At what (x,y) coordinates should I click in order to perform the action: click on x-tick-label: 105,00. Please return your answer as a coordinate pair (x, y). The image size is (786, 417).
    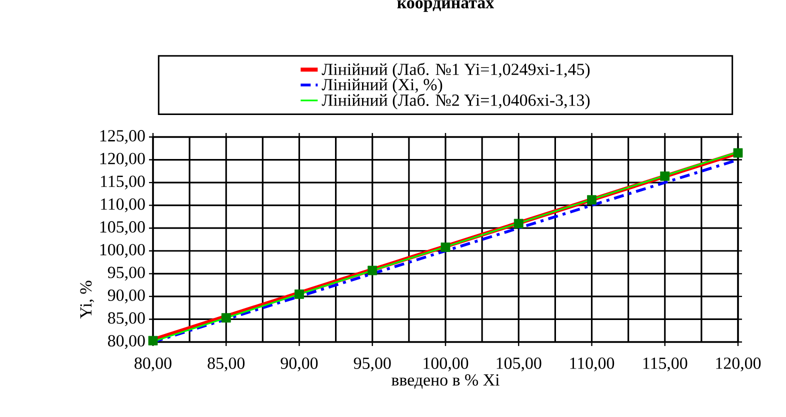
    Looking at the image, I should click on (519, 365).